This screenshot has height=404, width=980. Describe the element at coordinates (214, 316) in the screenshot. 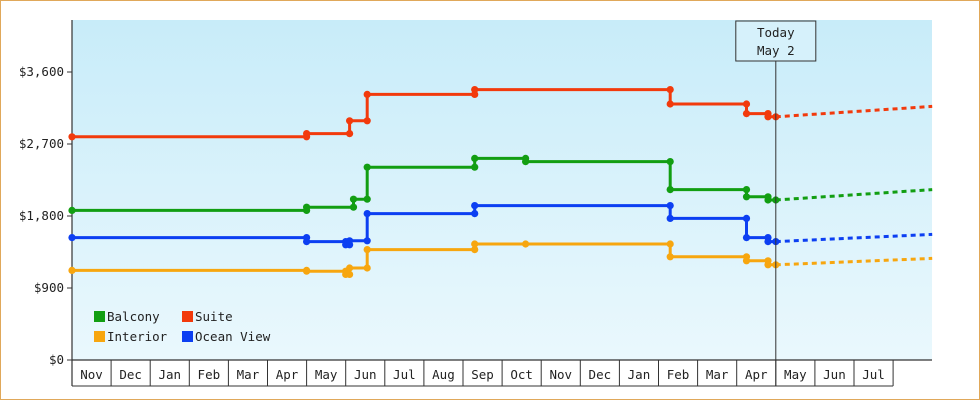

I see `legend-label: Suite` at that location.